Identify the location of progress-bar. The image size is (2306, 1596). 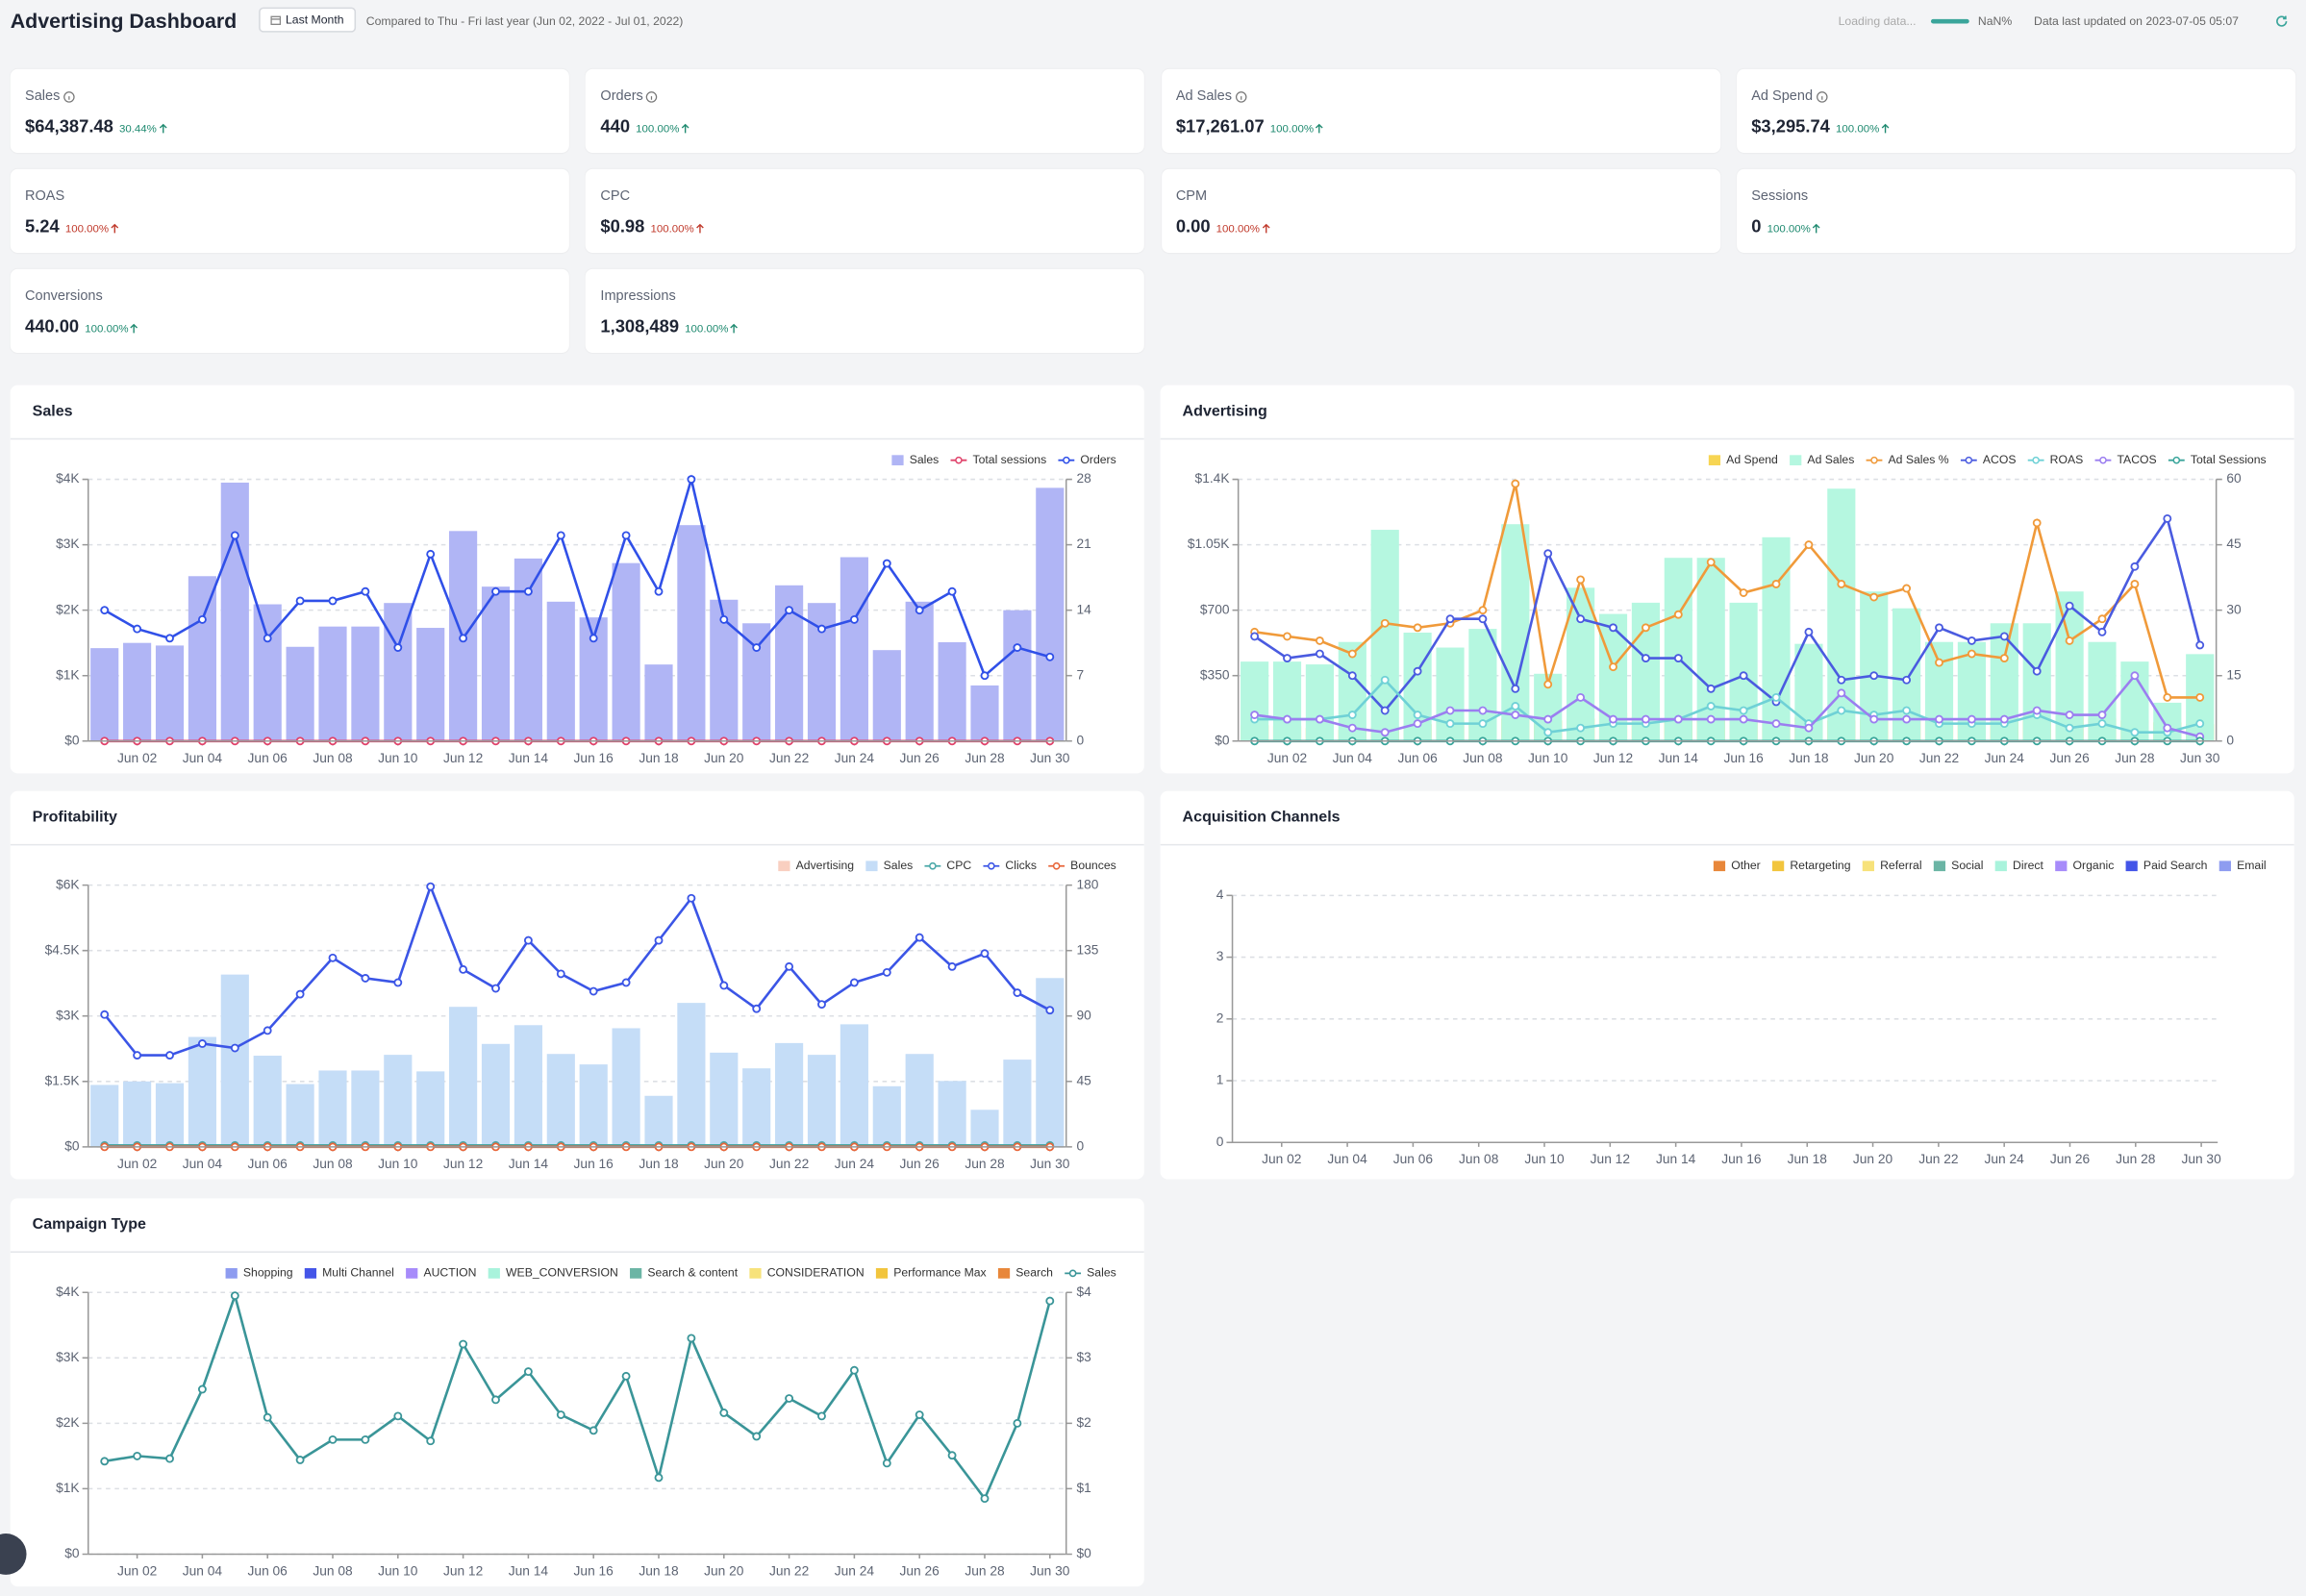
(1950, 21).